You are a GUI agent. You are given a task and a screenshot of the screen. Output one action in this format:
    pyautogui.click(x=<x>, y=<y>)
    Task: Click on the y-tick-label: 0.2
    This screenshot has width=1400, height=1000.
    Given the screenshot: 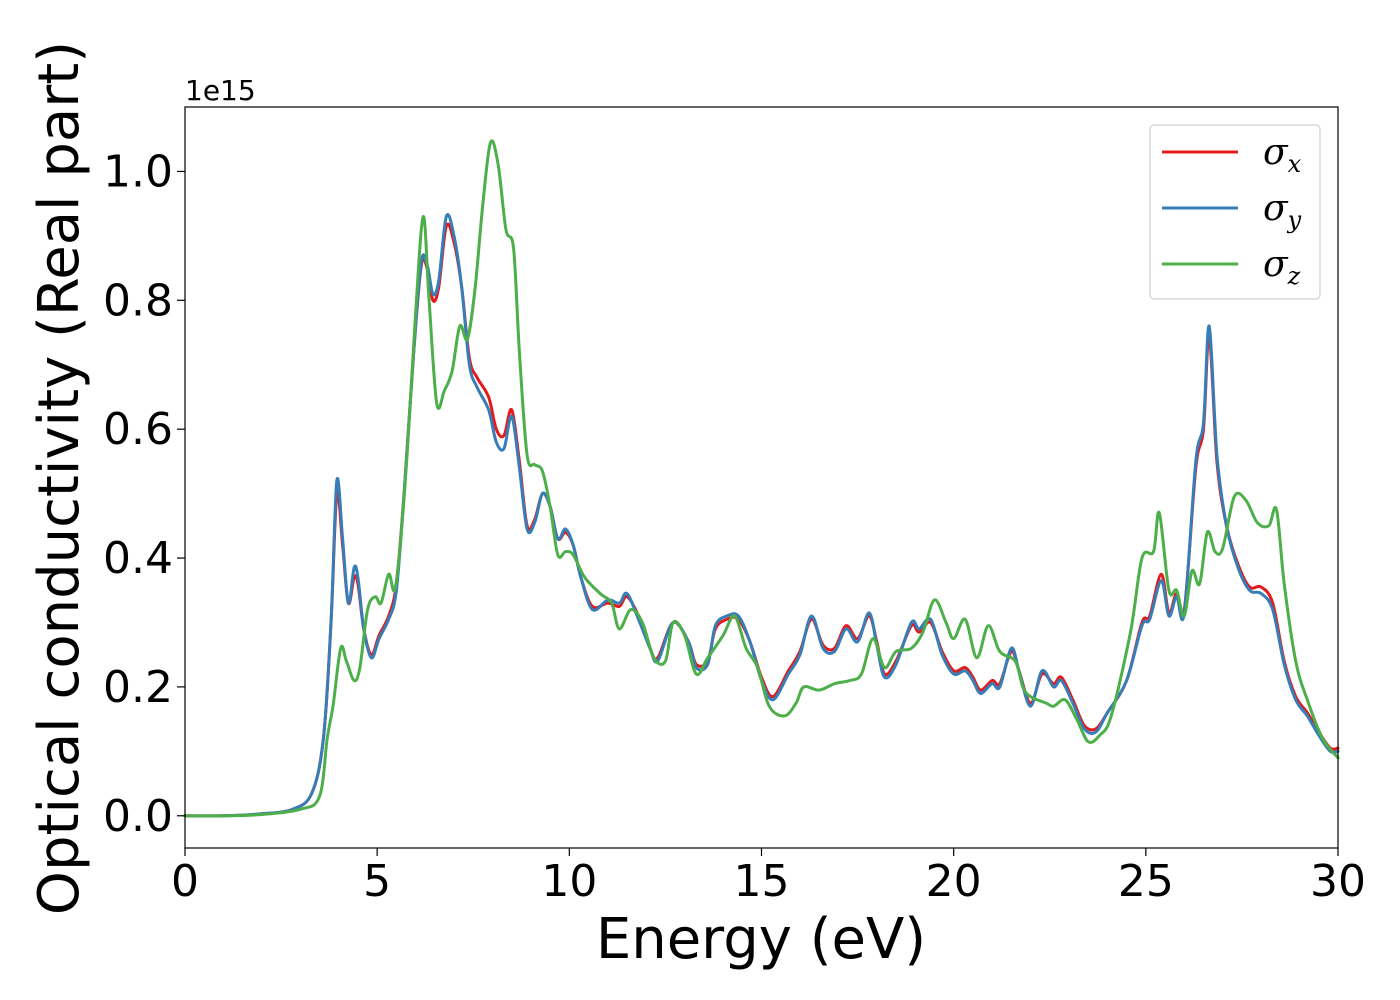 What is the action you would take?
    pyautogui.click(x=138, y=687)
    